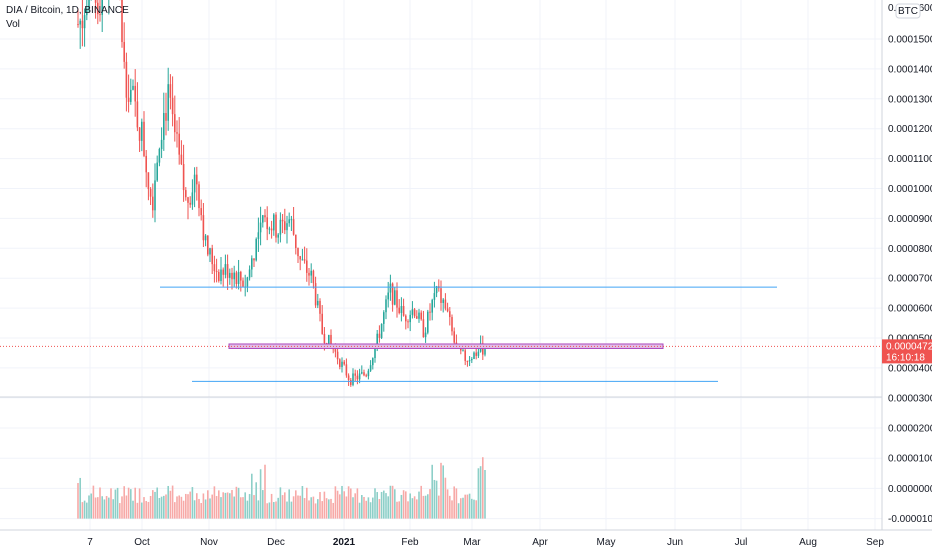  Describe the element at coordinates (905, 357) in the screenshot. I see `bar-countdown: 16:10:18` at that location.